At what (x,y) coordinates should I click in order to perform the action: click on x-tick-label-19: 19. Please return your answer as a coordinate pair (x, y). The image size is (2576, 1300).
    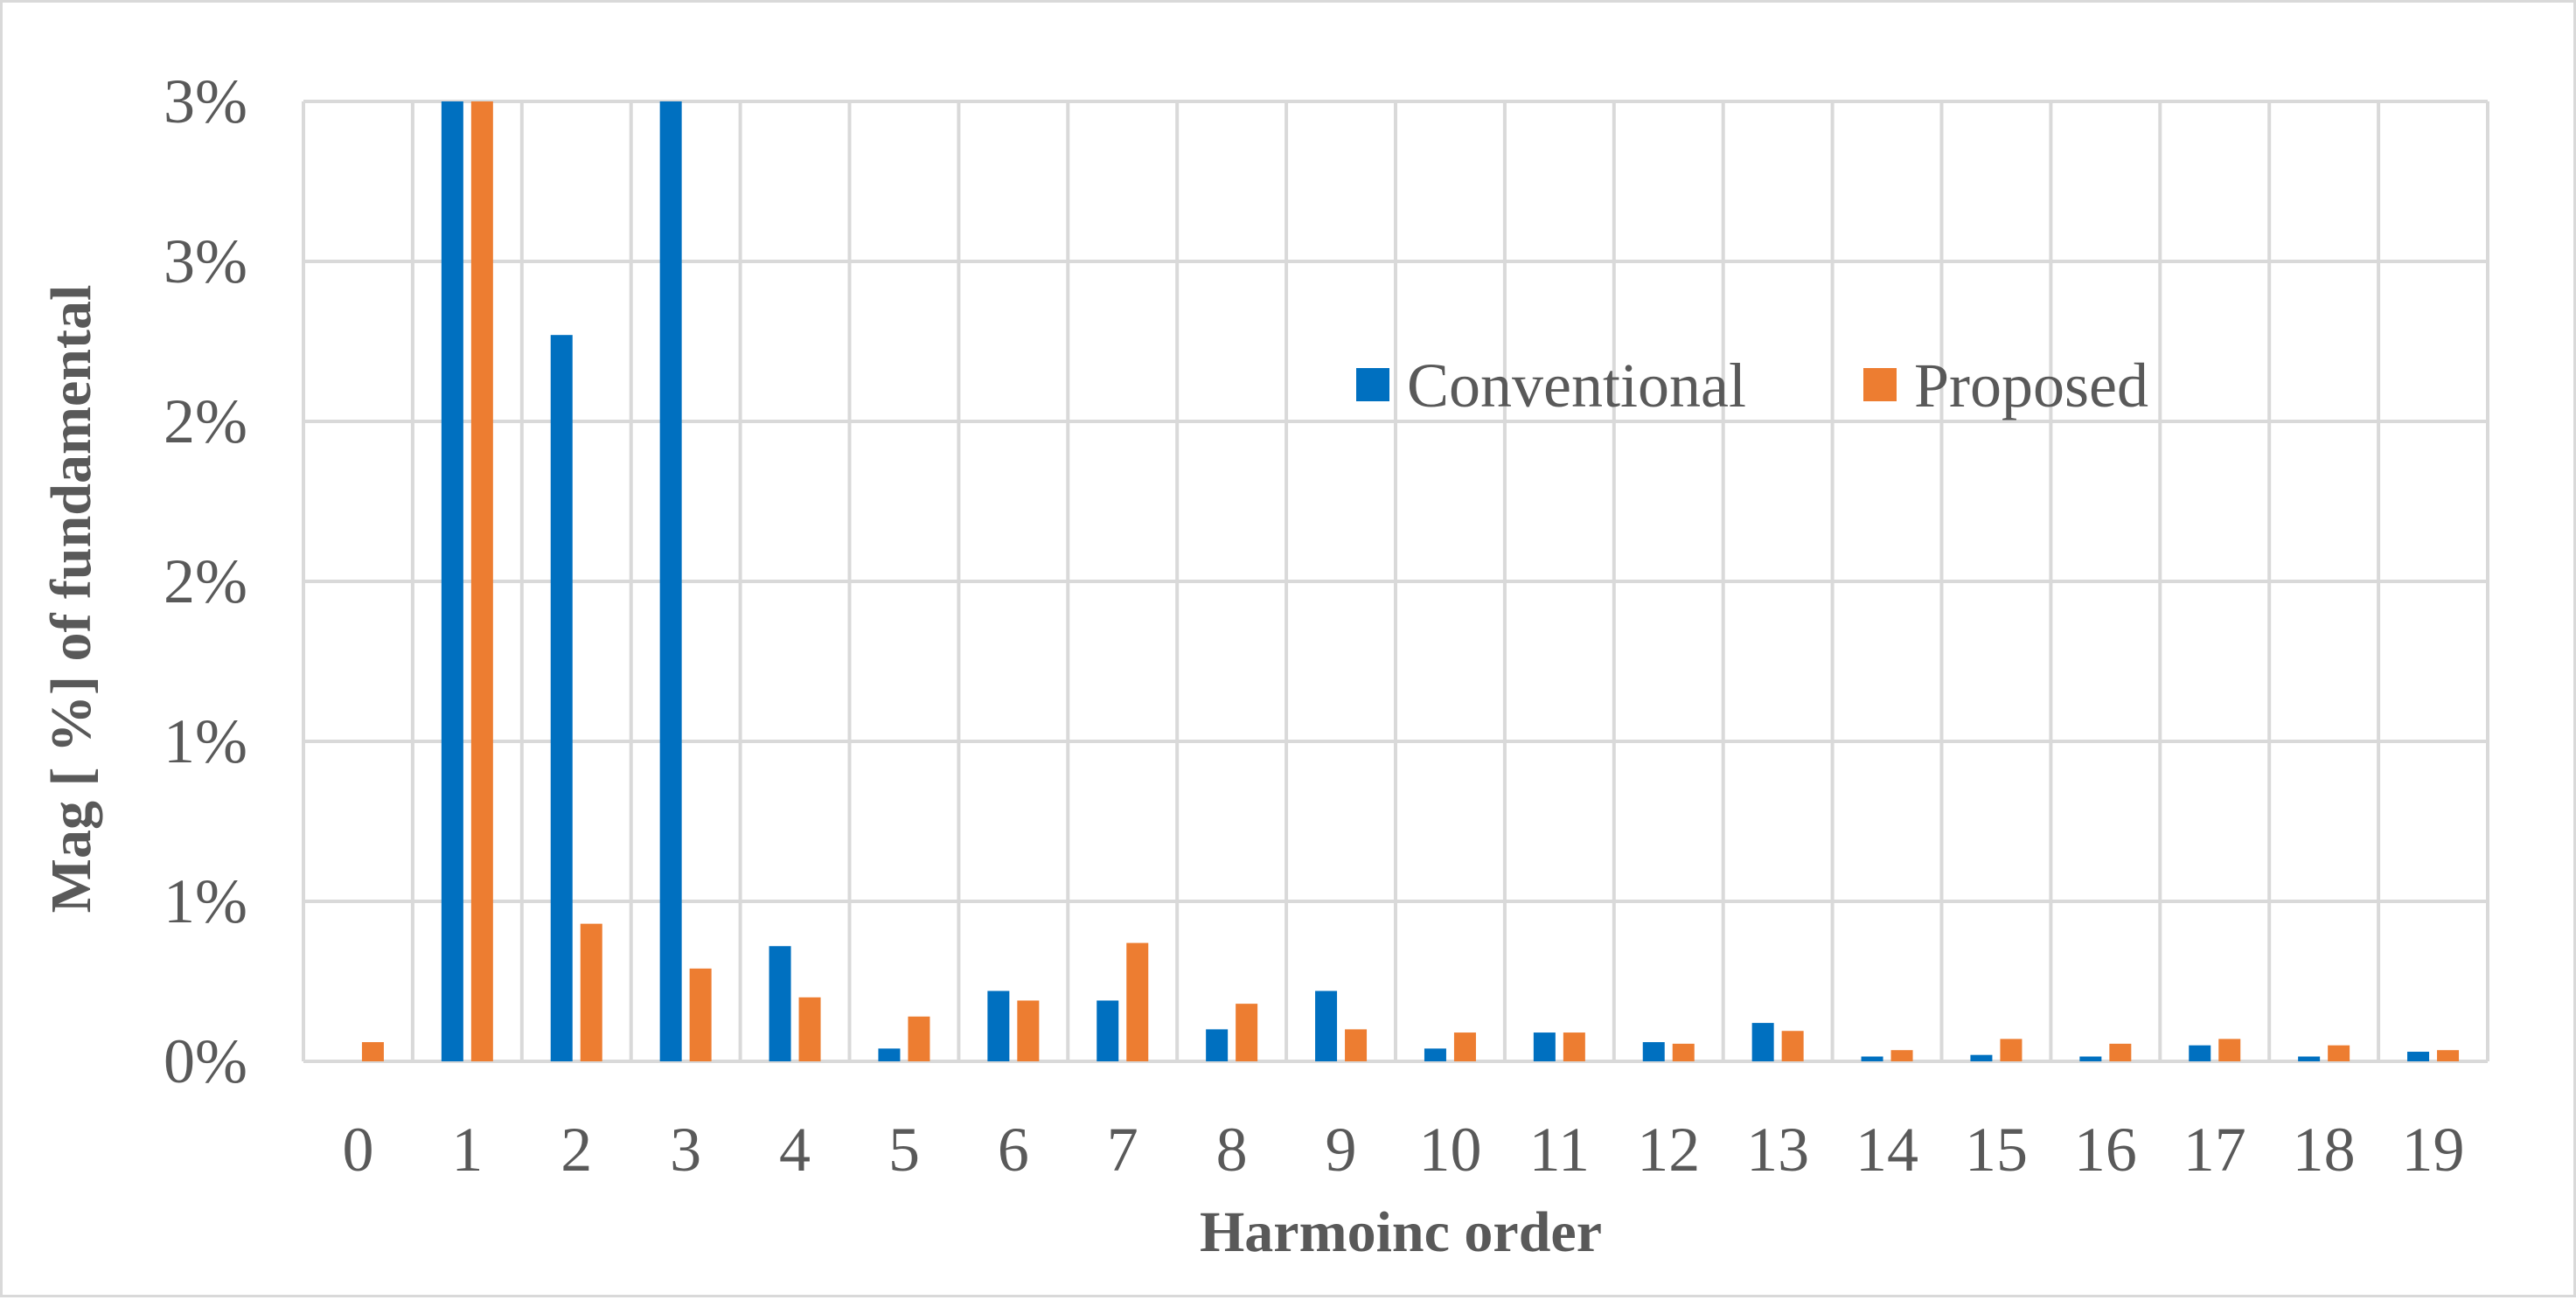
    Looking at the image, I should click on (2433, 1150).